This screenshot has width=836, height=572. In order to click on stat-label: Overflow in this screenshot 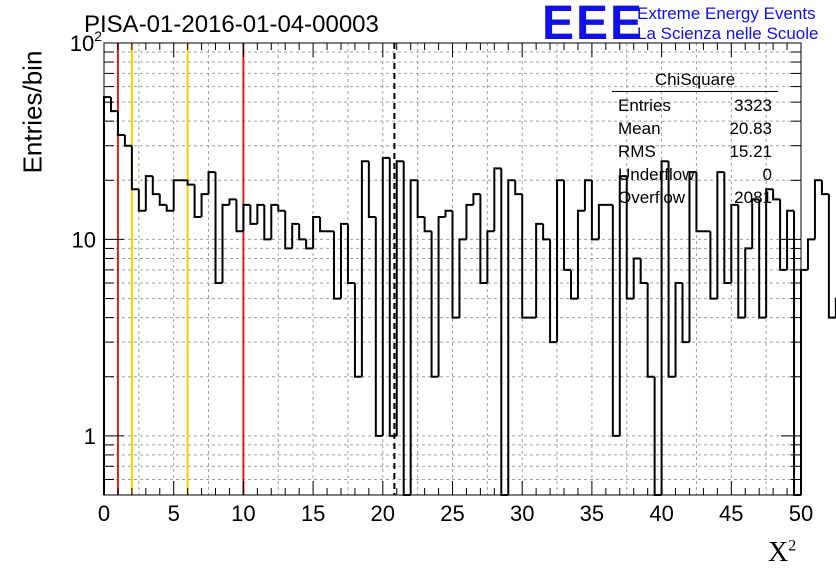, I will do `click(652, 197)`.